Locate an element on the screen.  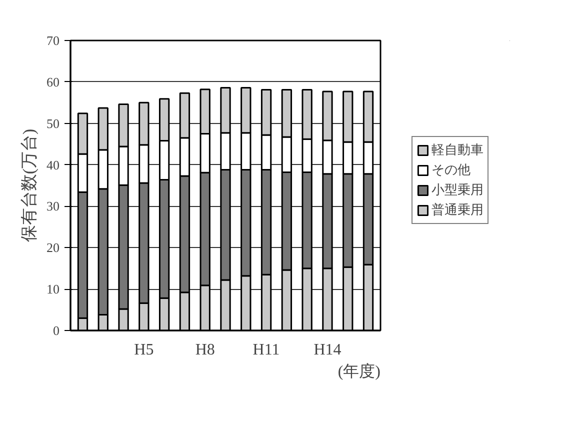
x-tick-label: H11 is located at coordinates (266, 350).